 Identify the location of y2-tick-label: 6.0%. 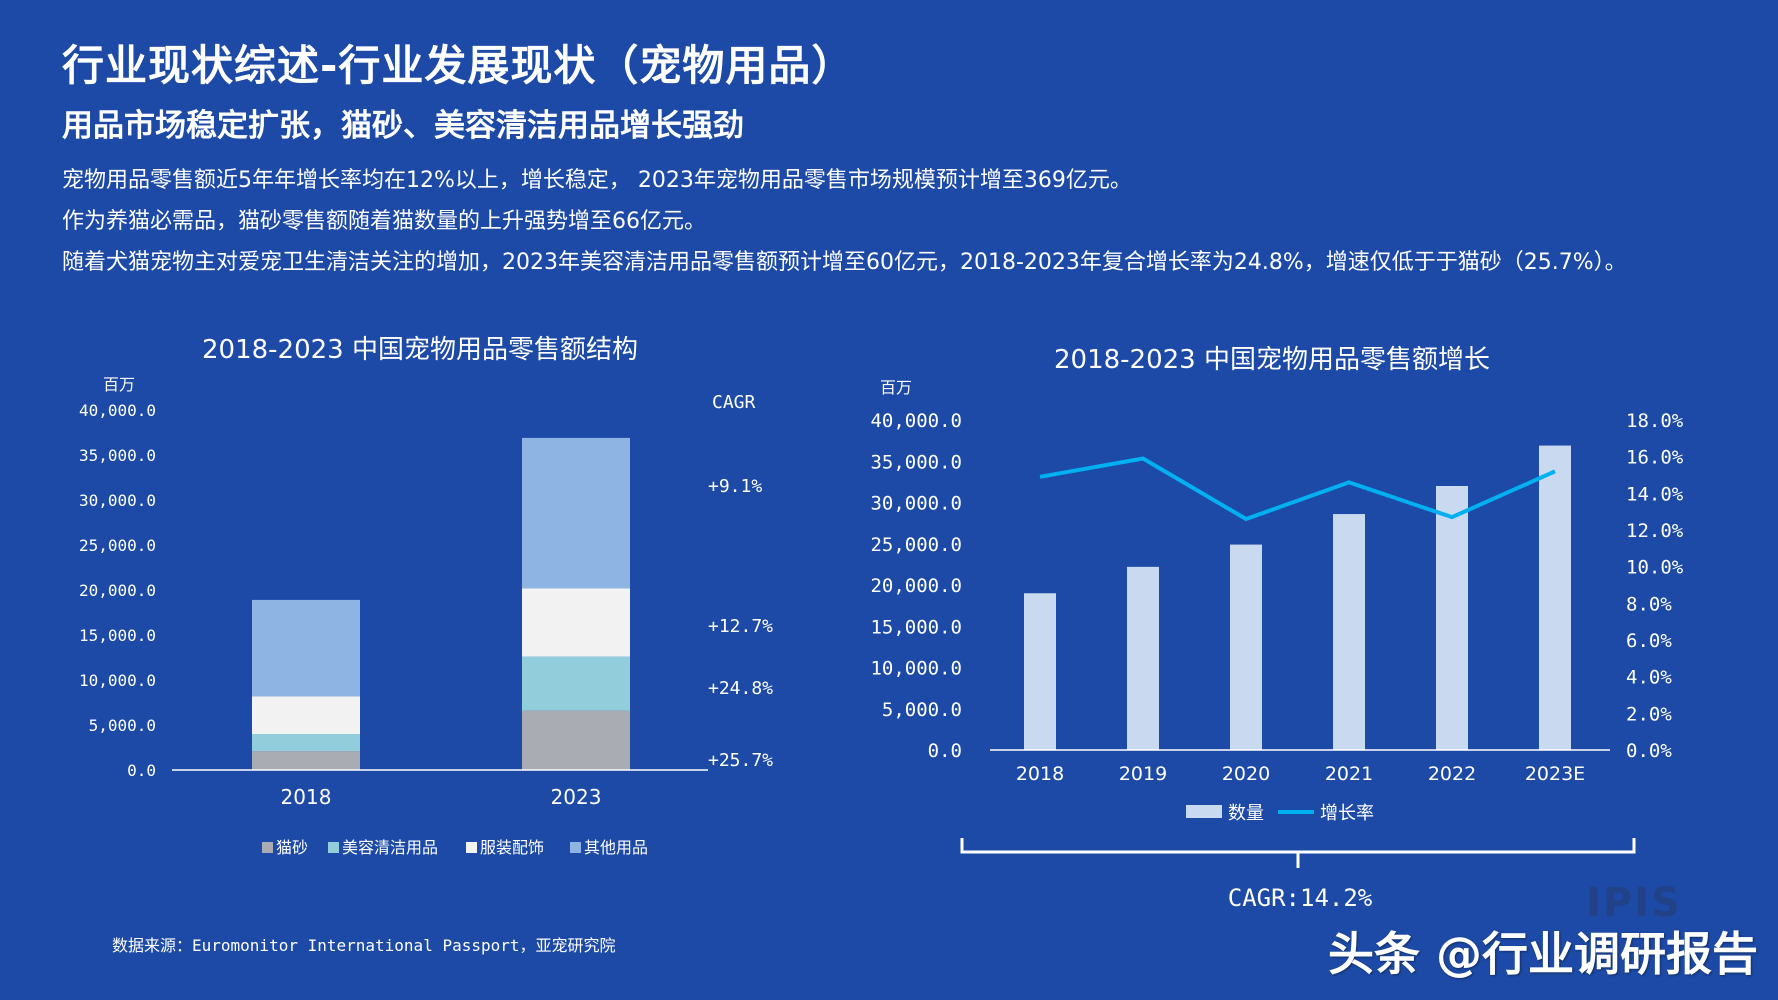
(1649, 641).